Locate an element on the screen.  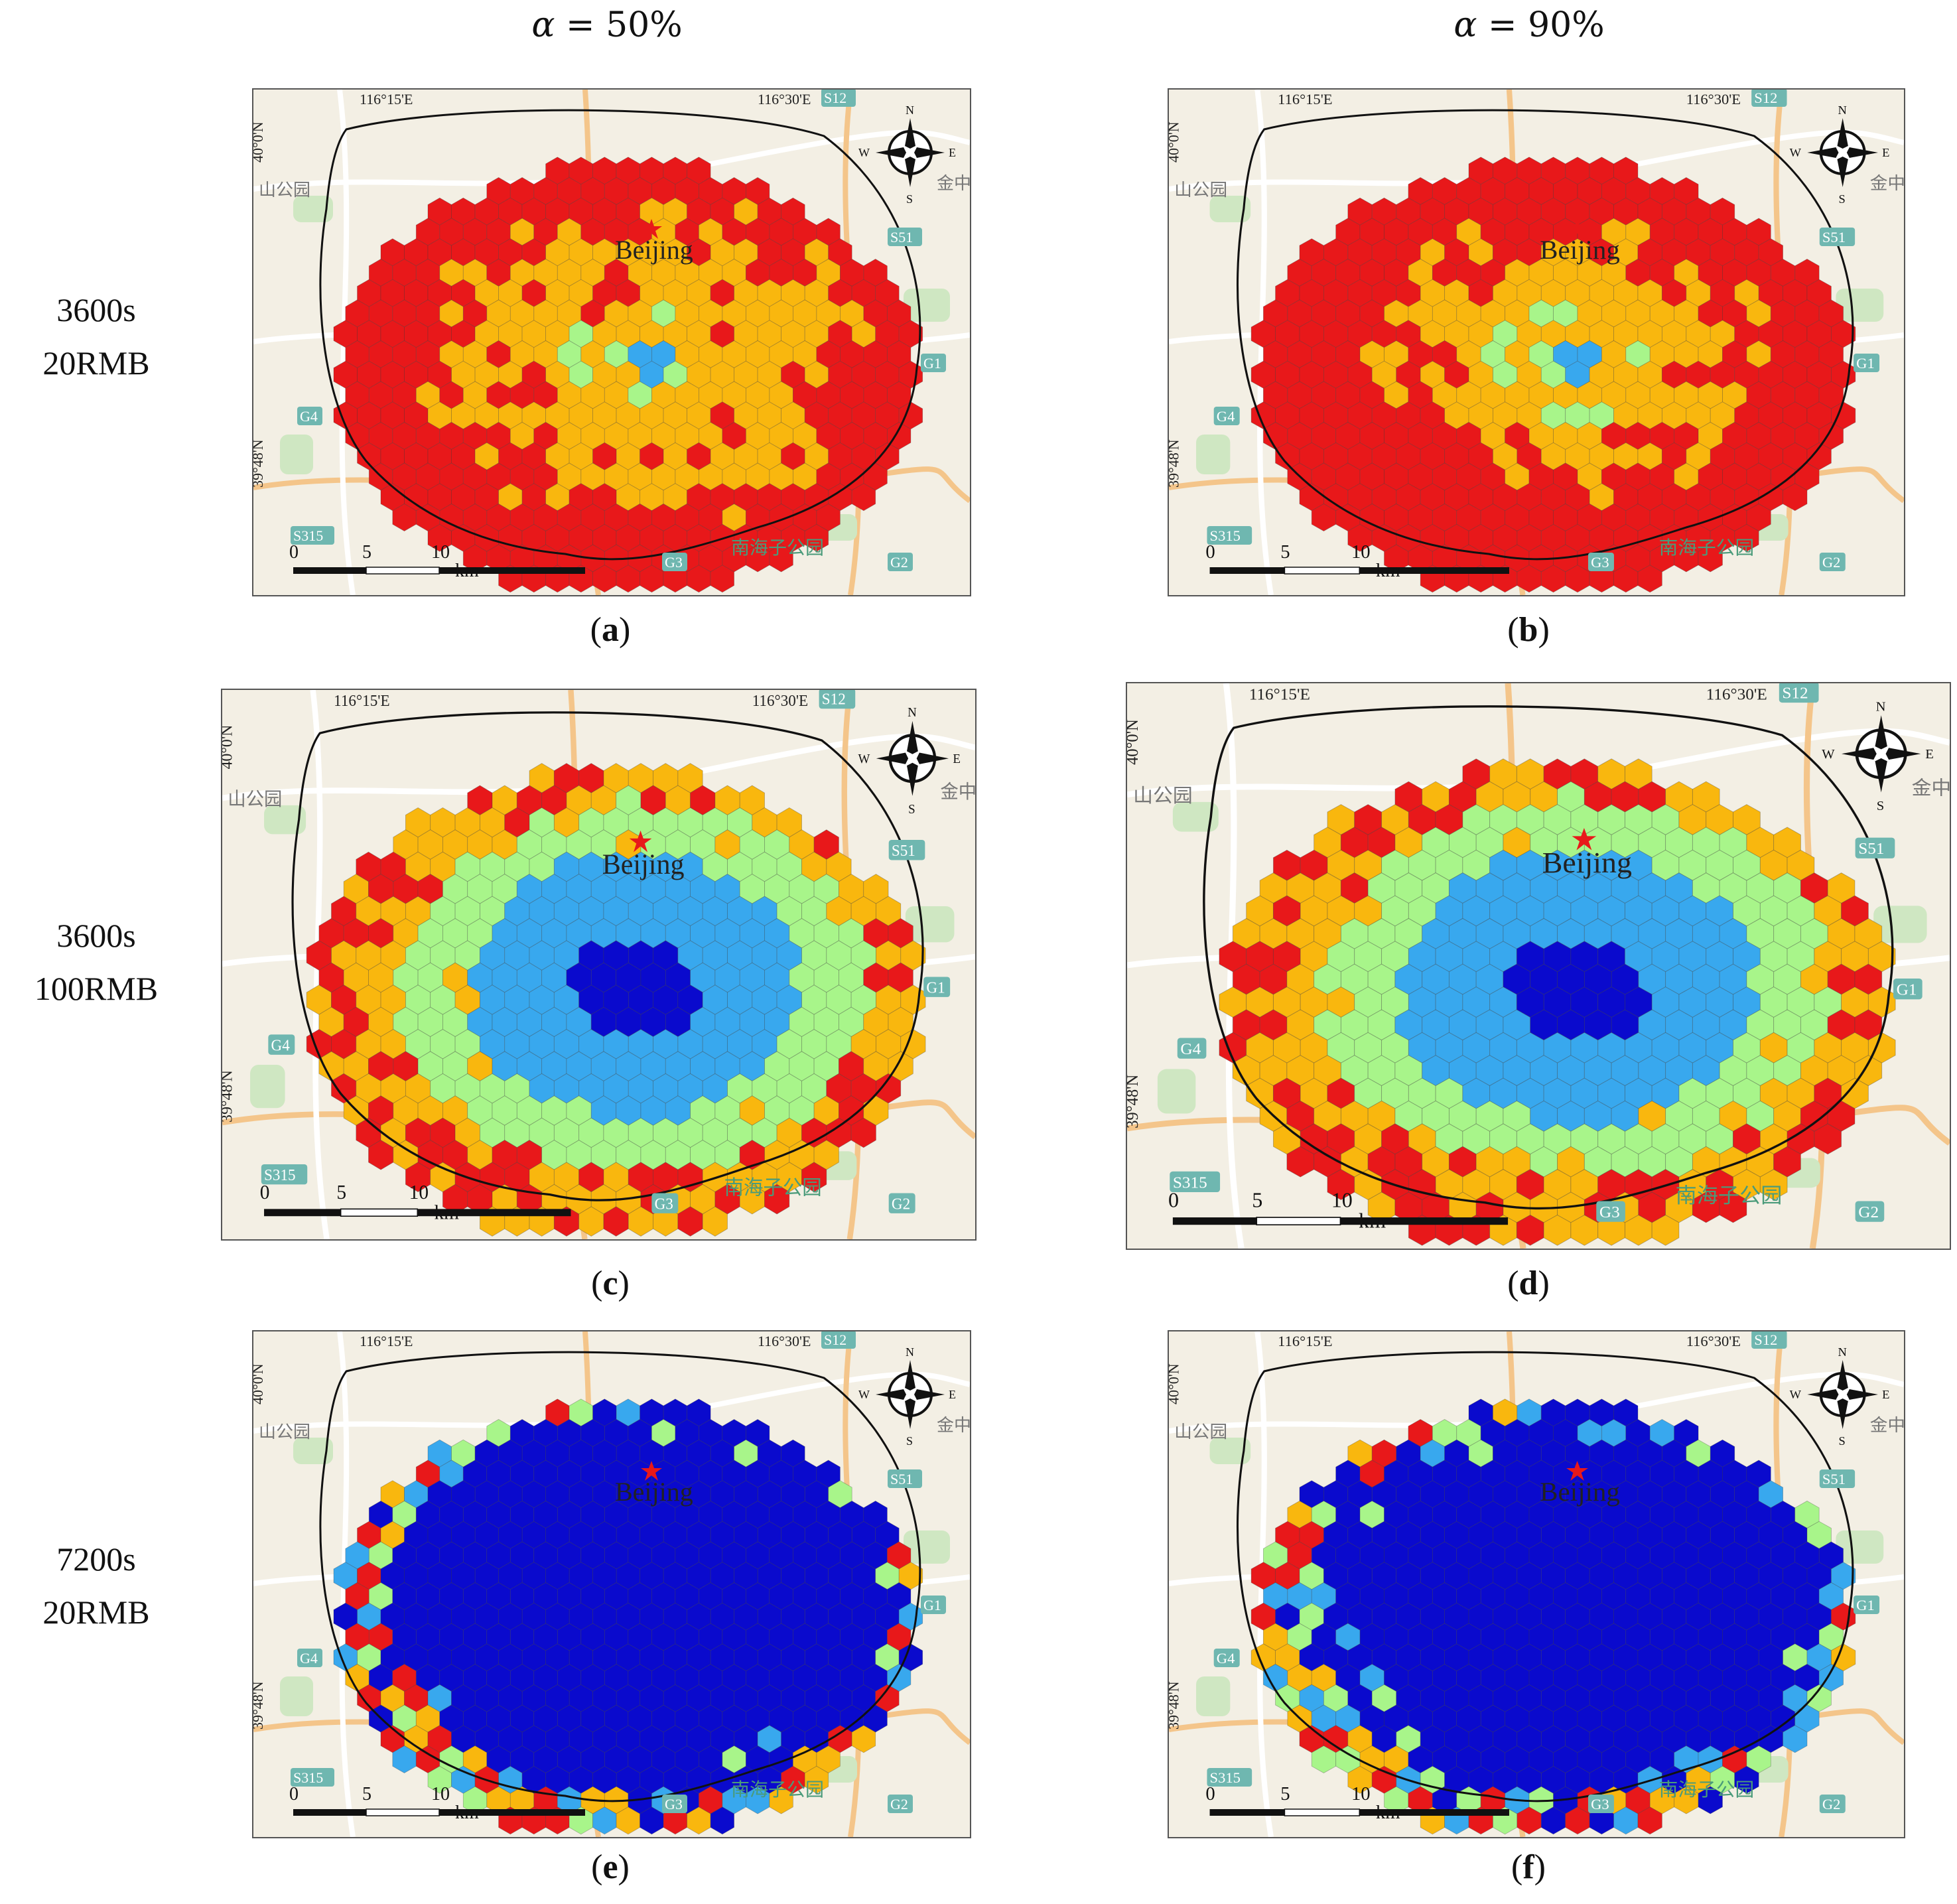
scale-unit: km is located at coordinates (467, 571).